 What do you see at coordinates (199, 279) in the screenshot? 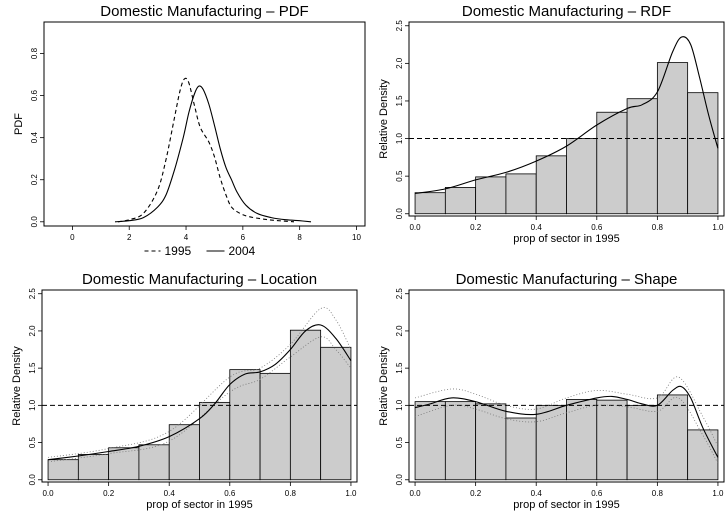
I see `panel-title-3: Domestic Manufacturing – Location` at bounding box center [199, 279].